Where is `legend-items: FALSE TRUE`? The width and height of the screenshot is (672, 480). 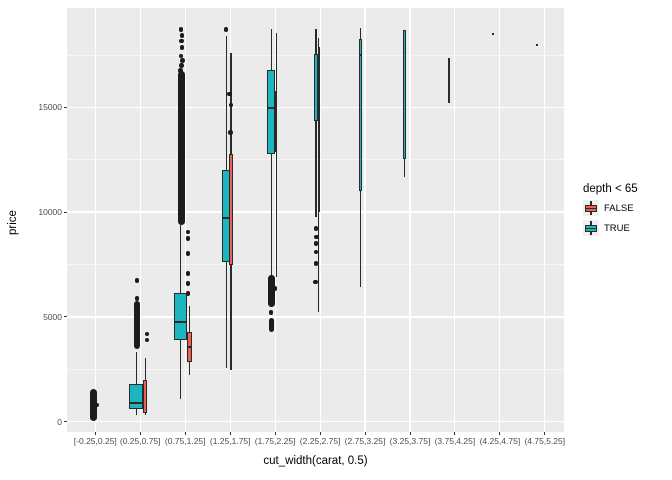
legend-items: FALSE TRUE is located at coordinates (610, 218).